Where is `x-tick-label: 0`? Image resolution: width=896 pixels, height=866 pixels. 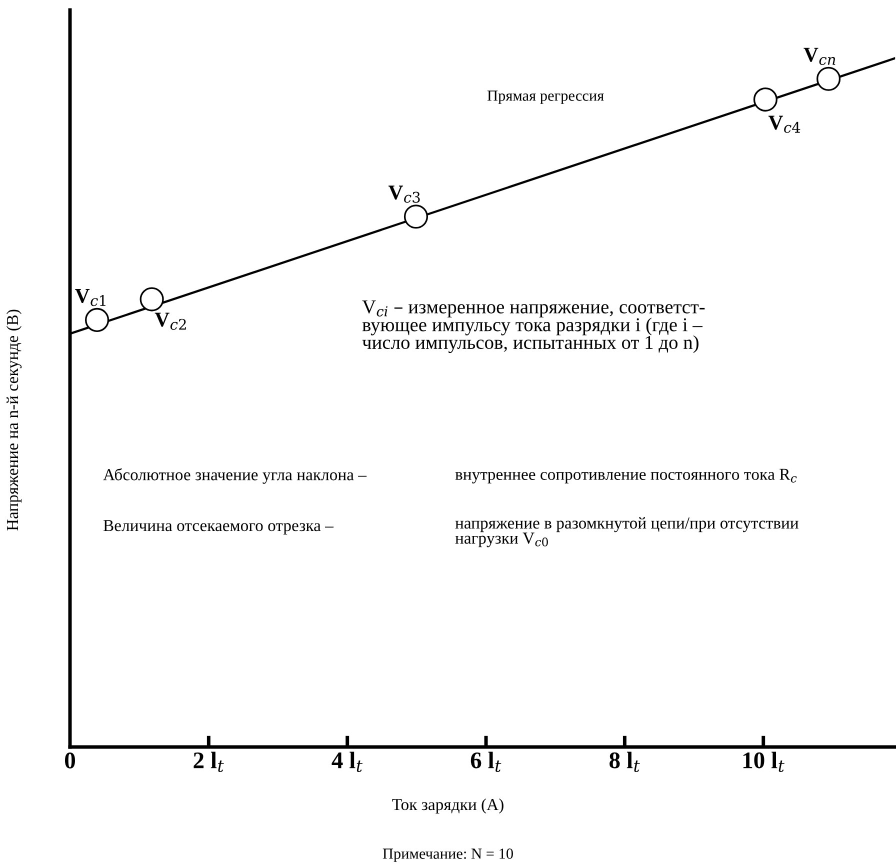 x-tick-label: 0 is located at coordinates (70, 760).